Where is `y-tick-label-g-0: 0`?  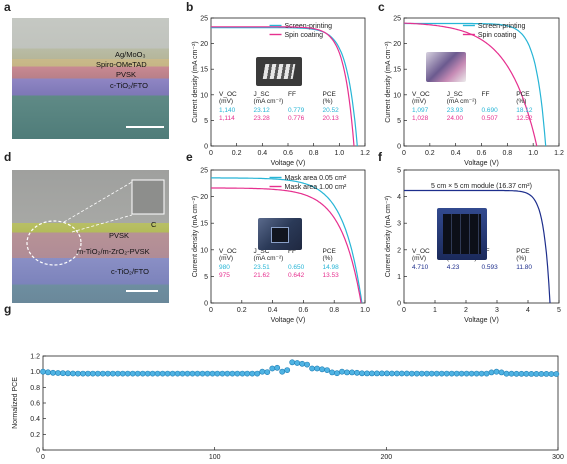 y-tick-label-g-0: 0 is located at coordinates (38, 451).